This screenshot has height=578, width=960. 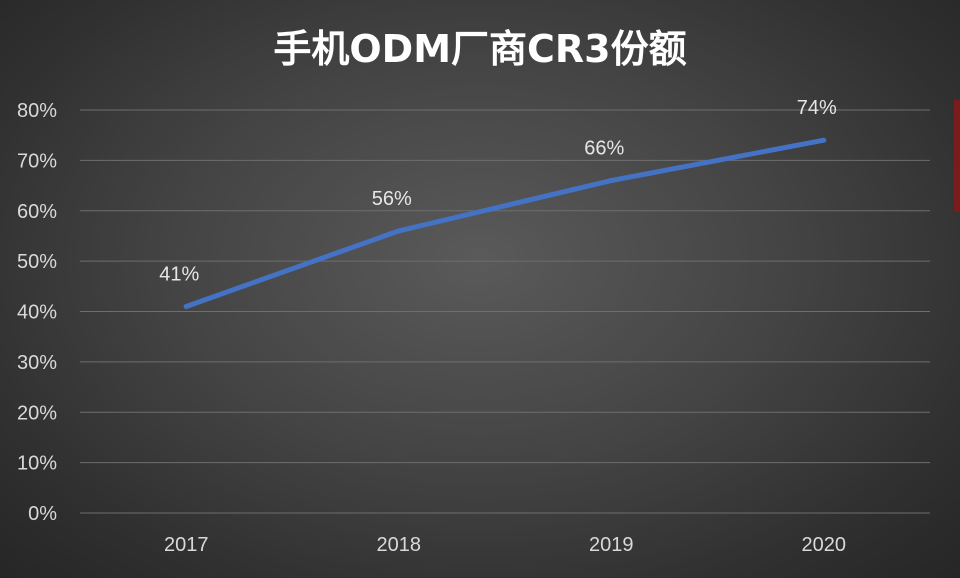 What do you see at coordinates (37, 464) in the screenshot?
I see `y-tick-label: 10%` at bounding box center [37, 464].